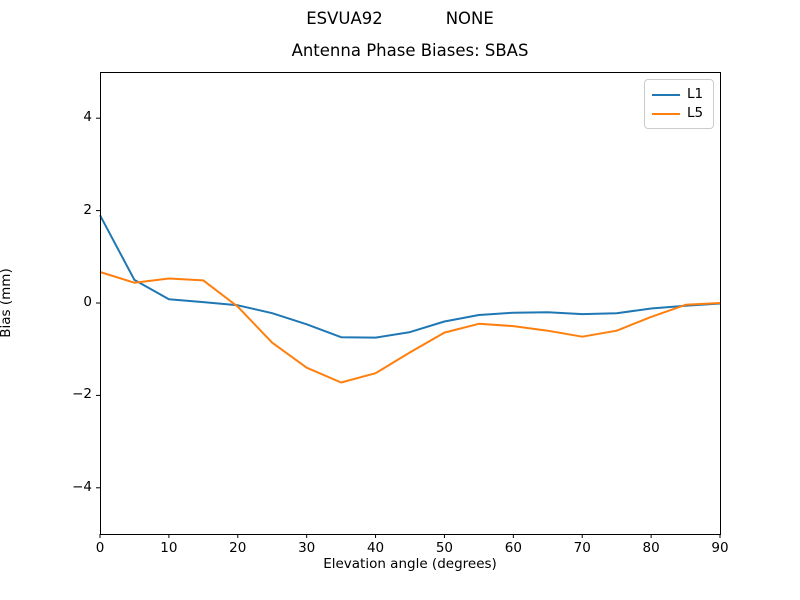 The height and width of the screenshot is (600, 800). Describe the element at coordinates (695, 94) in the screenshot. I see `legend-label-l1: L1` at that location.